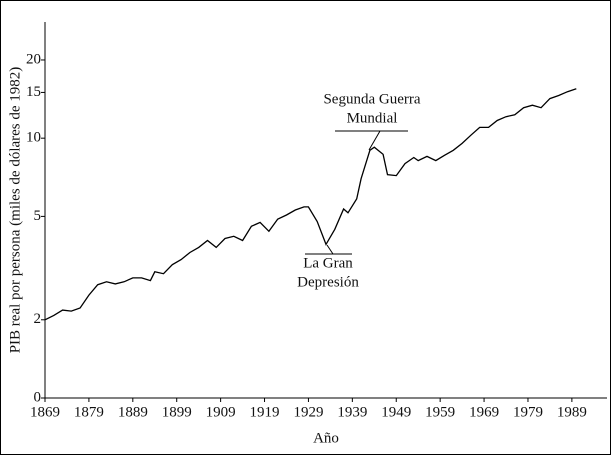  I want to click on x-tick-label: 1879, so click(89, 412).